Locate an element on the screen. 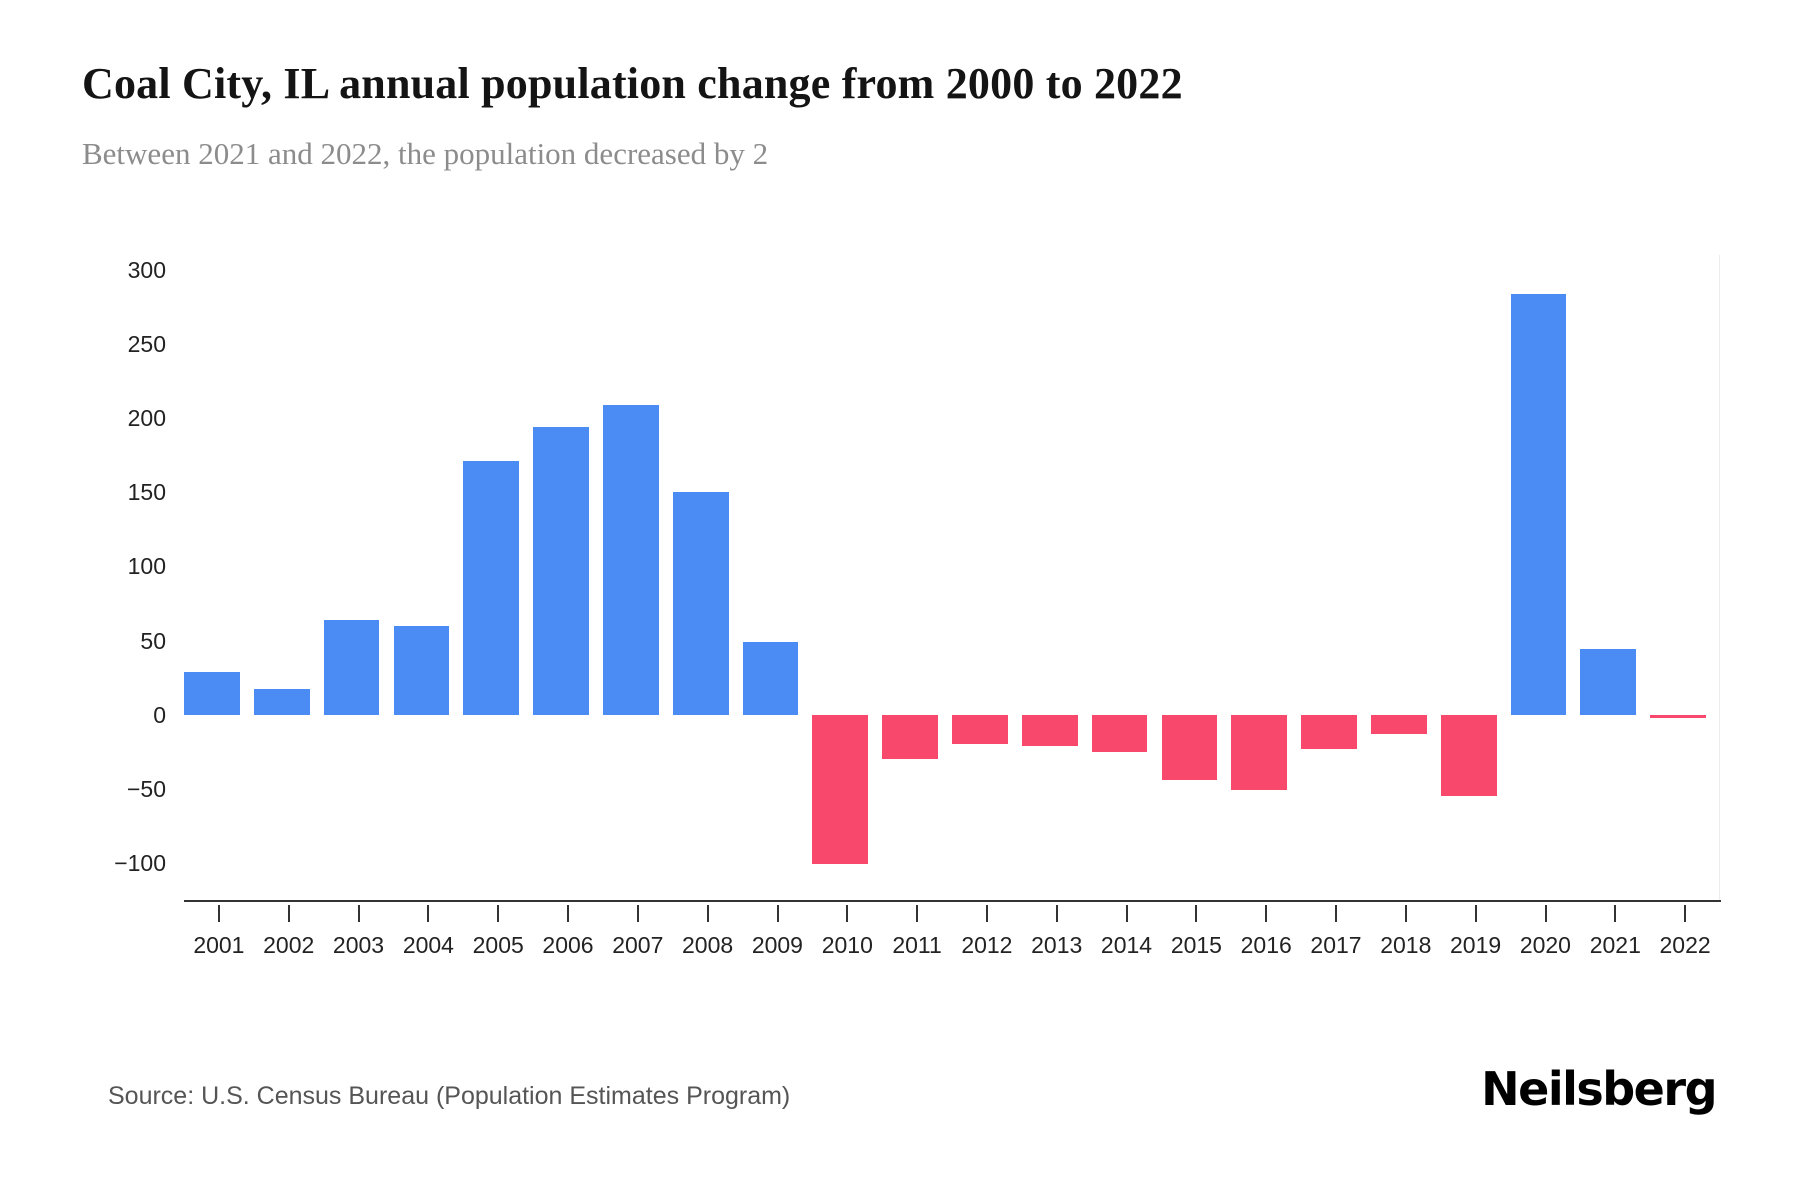  x-tick-label: 2022 is located at coordinates (1685, 945).